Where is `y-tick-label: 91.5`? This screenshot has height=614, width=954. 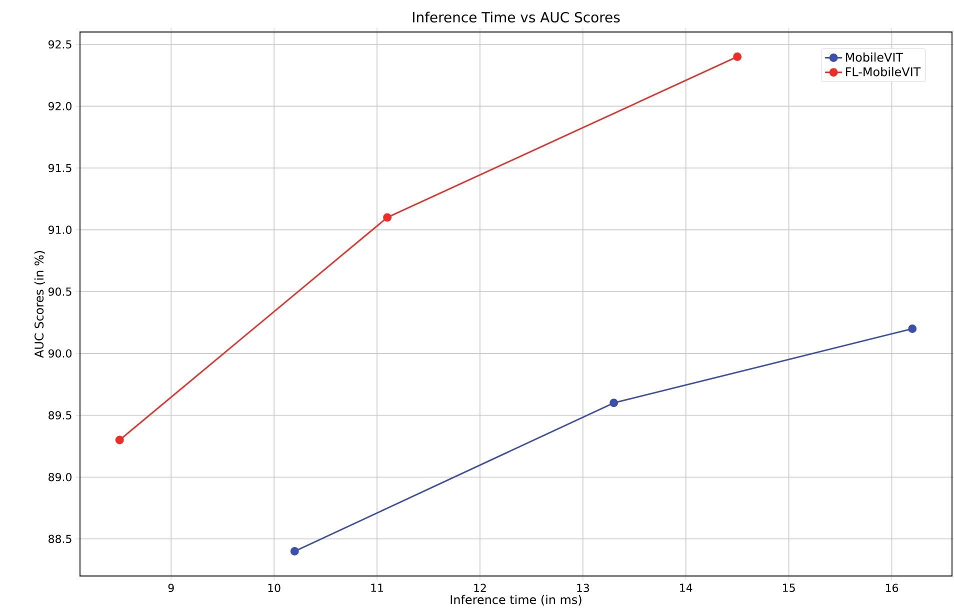 y-tick-label: 91.5 is located at coordinates (60, 168).